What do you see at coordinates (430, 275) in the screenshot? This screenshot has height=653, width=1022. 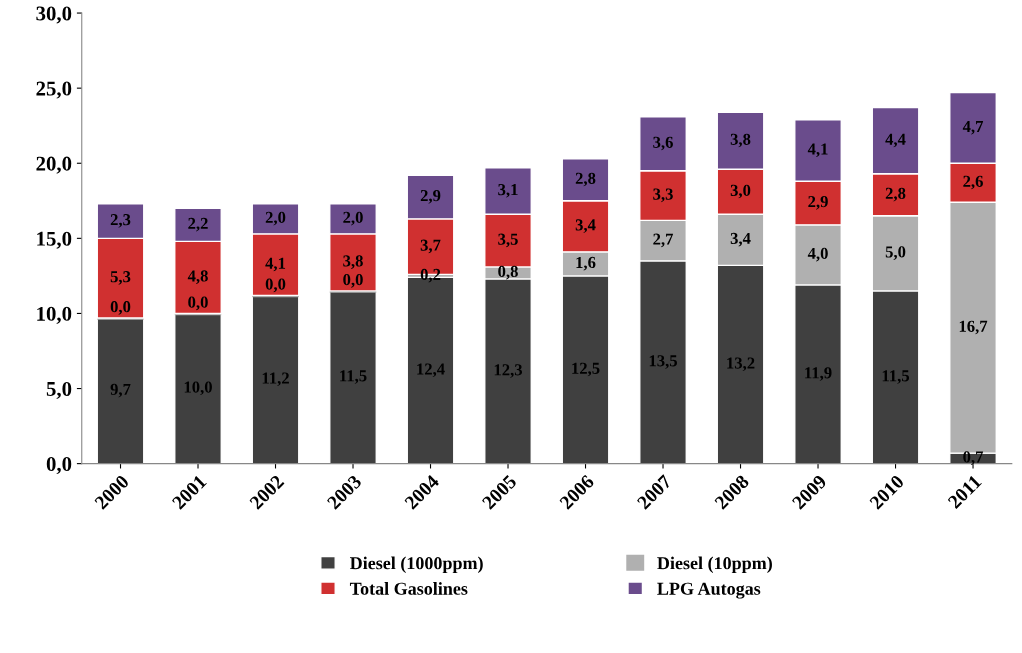 I see `data-label: 0,2` at bounding box center [430, 275].